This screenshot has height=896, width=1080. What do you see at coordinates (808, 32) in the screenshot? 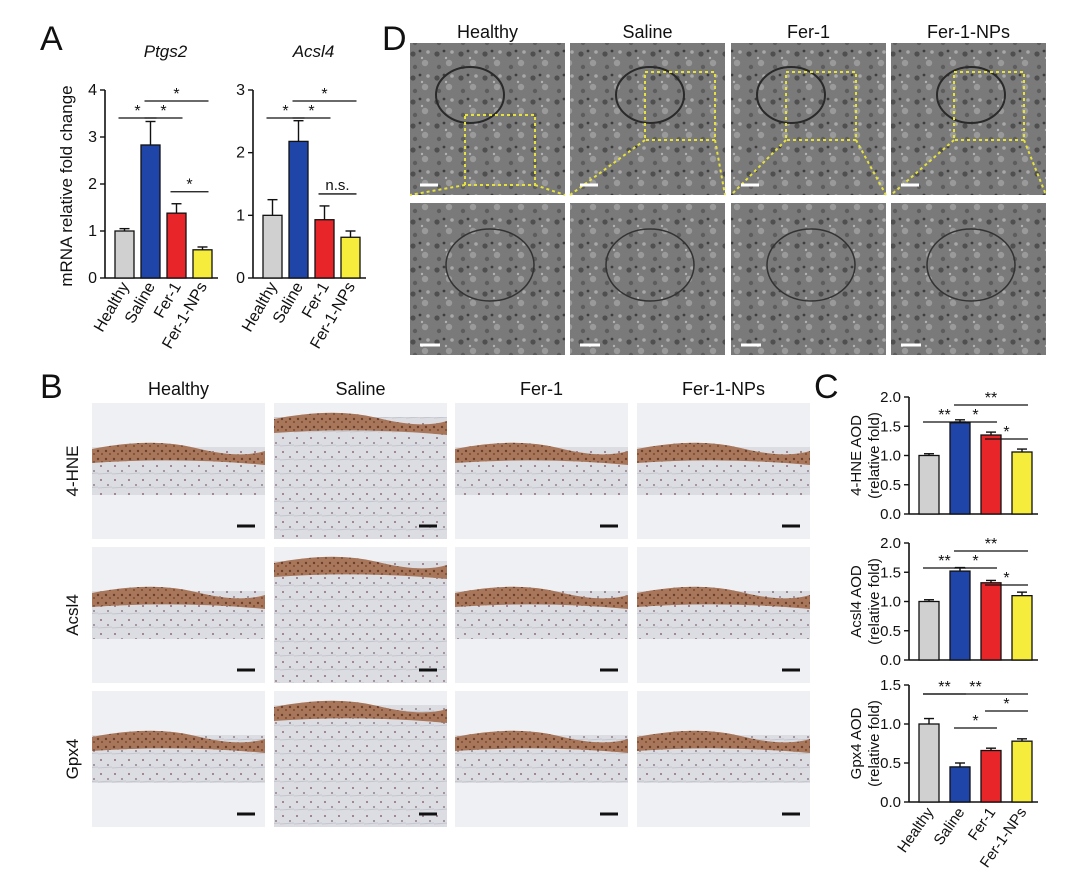
I see `tem-column-header: Fer-1` at bounding box center [808, 32].